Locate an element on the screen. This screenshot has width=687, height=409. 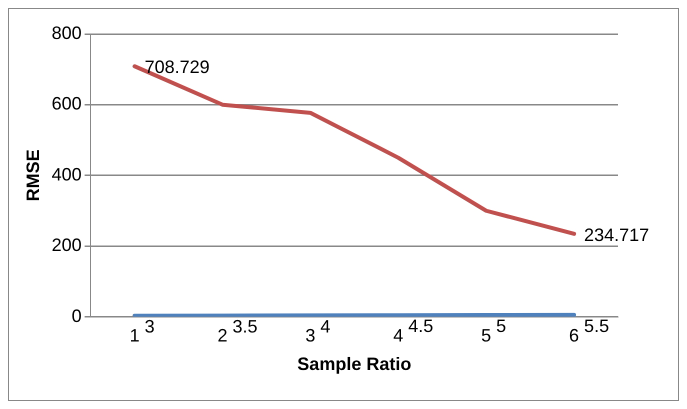
x-tick-label: 3 is located at coordinates (310, 336).